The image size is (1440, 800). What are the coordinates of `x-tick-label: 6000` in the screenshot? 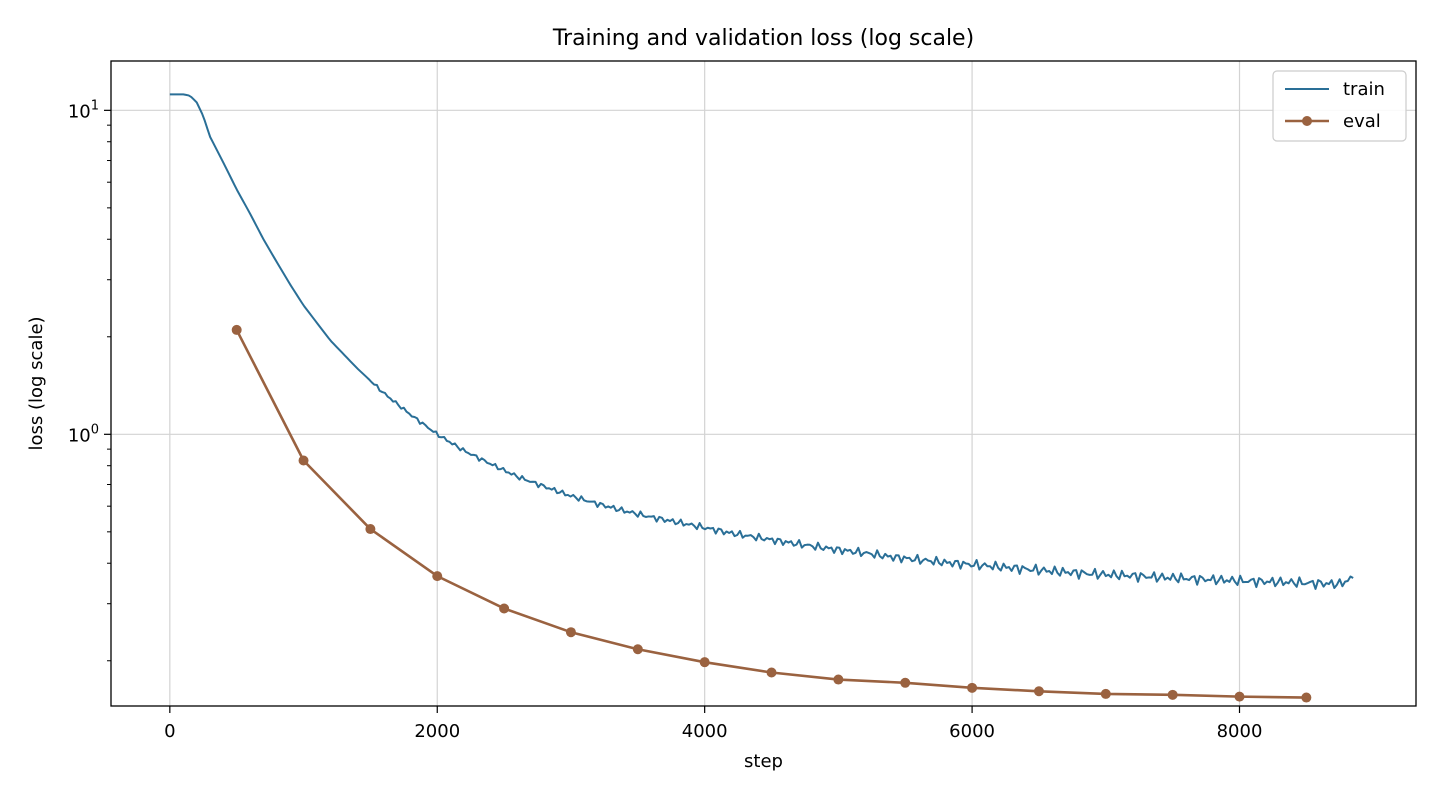 It's located at (972, 731).